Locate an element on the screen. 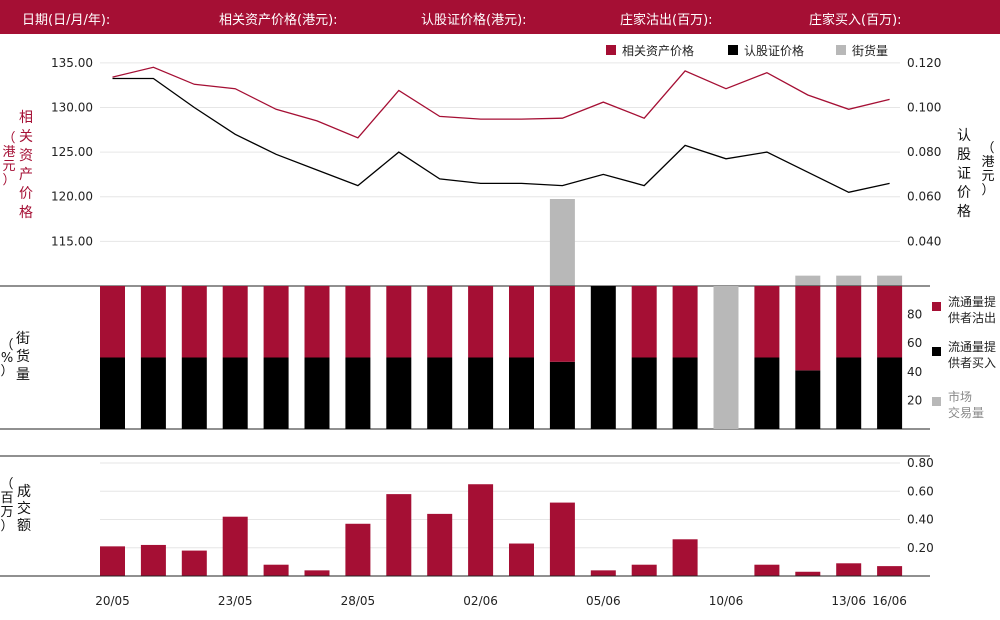 The width and height of the screenshot is (1000, 620). turnover-axis-label: 交 is located at coordinates (24, 508).